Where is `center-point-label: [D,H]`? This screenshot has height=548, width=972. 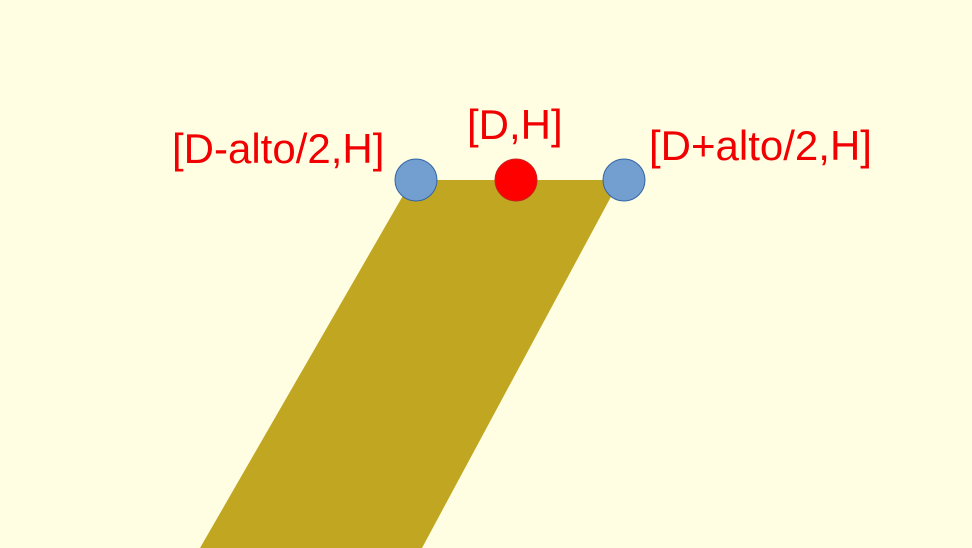
center-point-label: [D,H] is located at coordinates (515, 124).